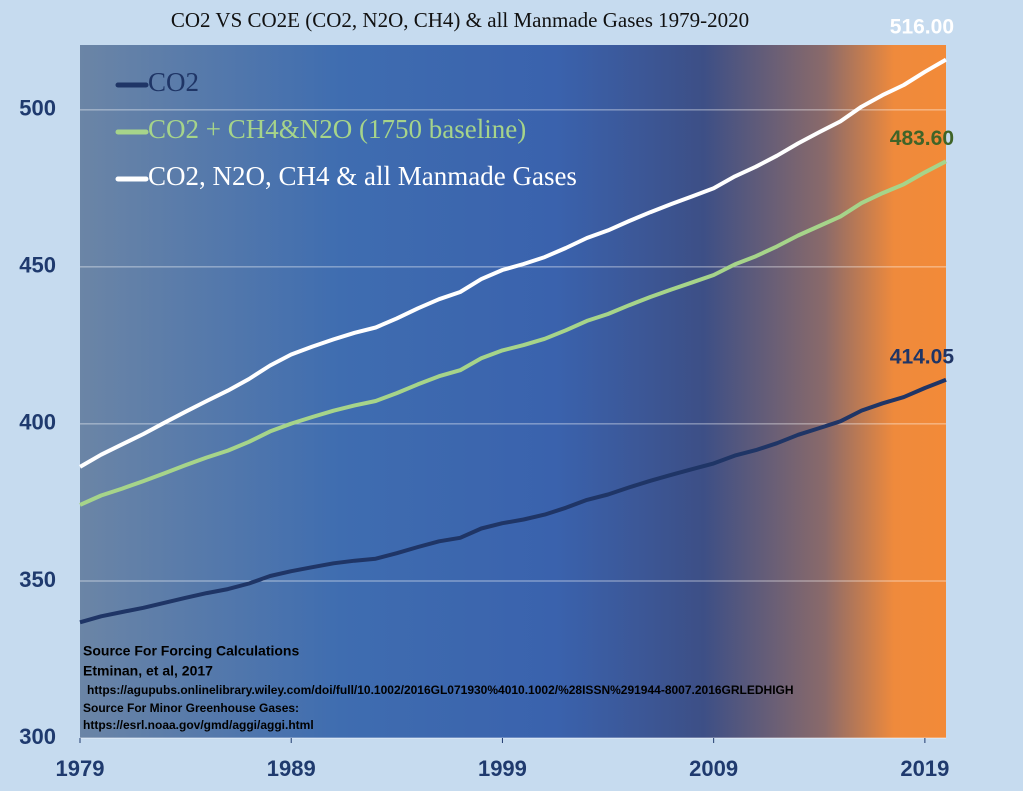 This screenshot has height=791, width=1023. What do you see at coordinates (291, 768) in the screenshot?
I see `x-tick-label: 1989` at bounding box center [291, 768].